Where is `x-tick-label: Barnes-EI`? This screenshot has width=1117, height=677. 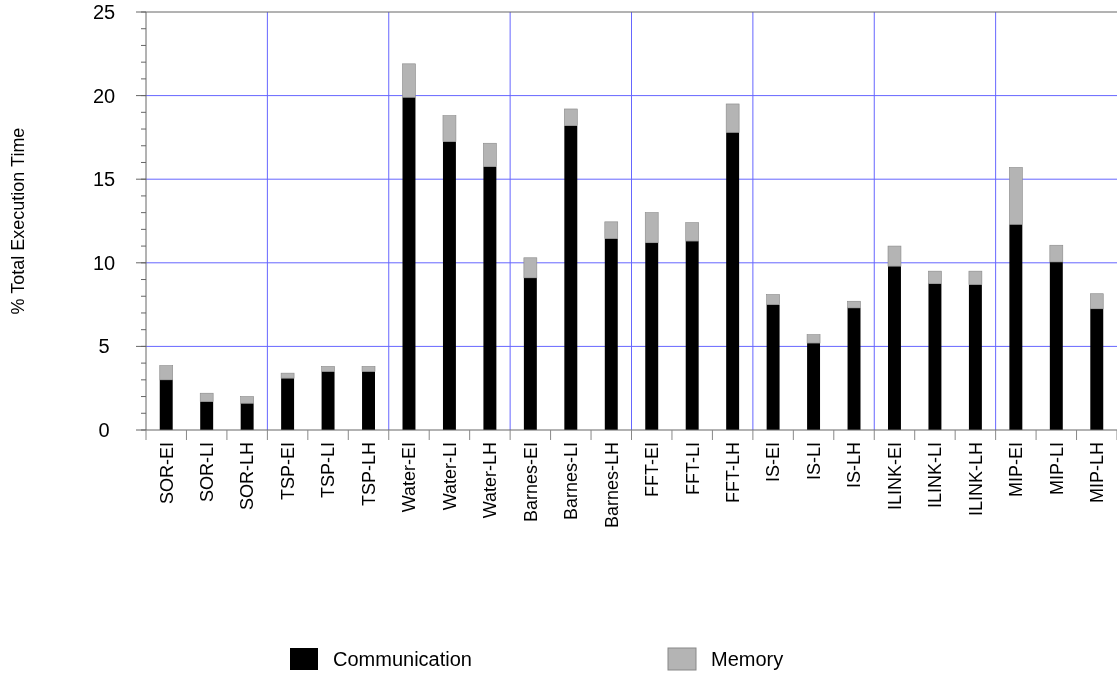 x-tick-label: Barnes-EI is located at coordinates (530, 482).